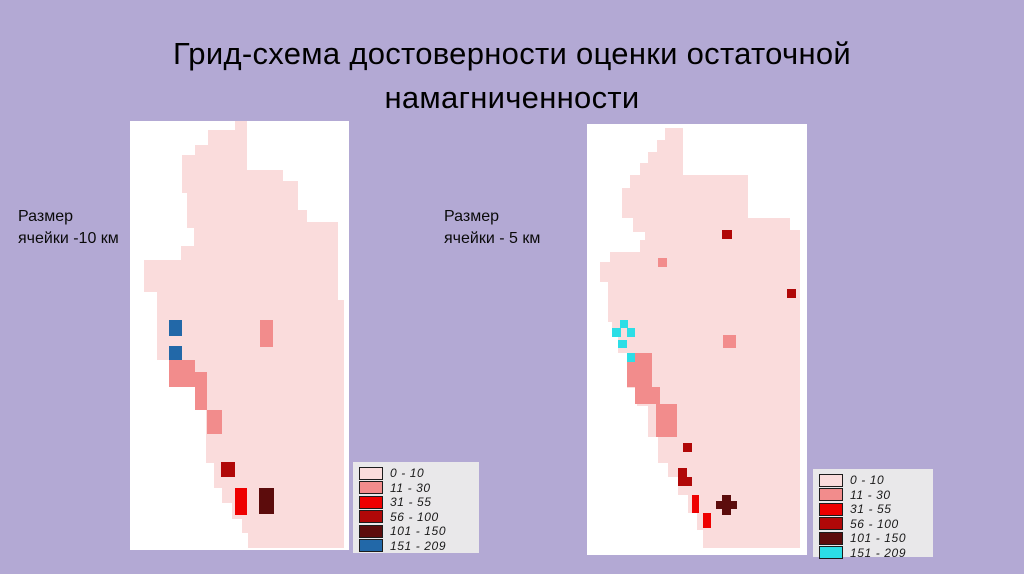 This screenshot has height=574, width=1024. I want to click on cell-size-label-10km: Размер ячейки -10 км, so click(68, 227).